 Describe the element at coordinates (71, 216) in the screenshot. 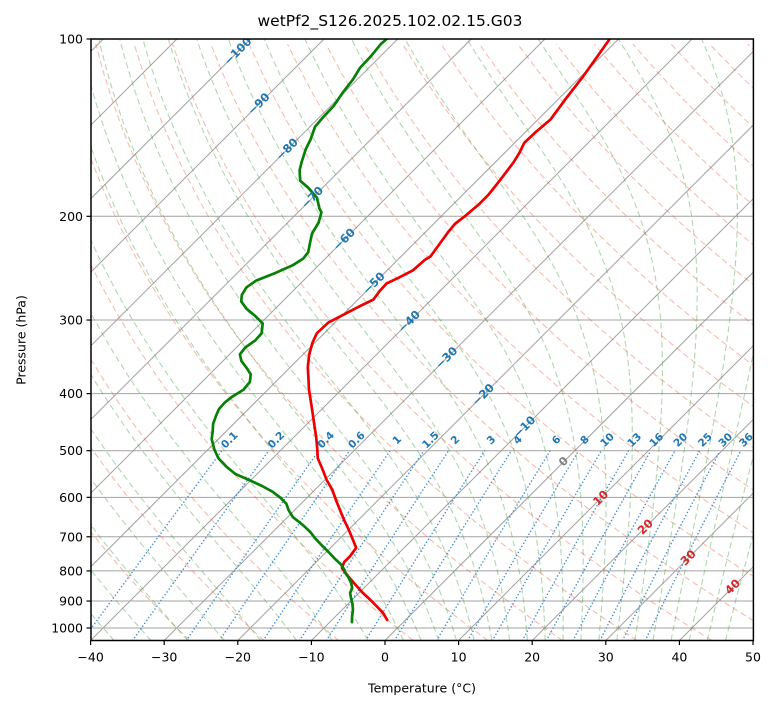

I see `y-tick-label: 200` at that location.